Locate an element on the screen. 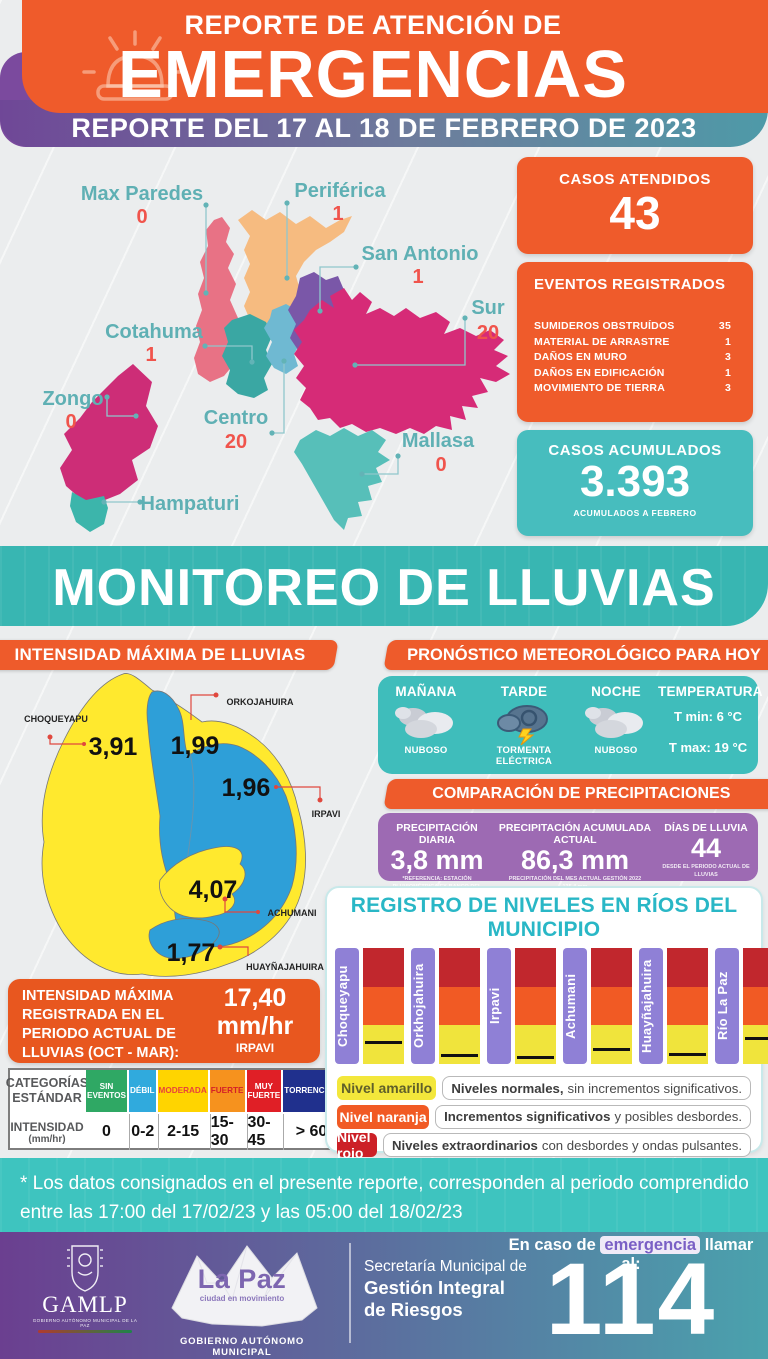  river-group: Río La Paz is located at coordinates (741, 1006).